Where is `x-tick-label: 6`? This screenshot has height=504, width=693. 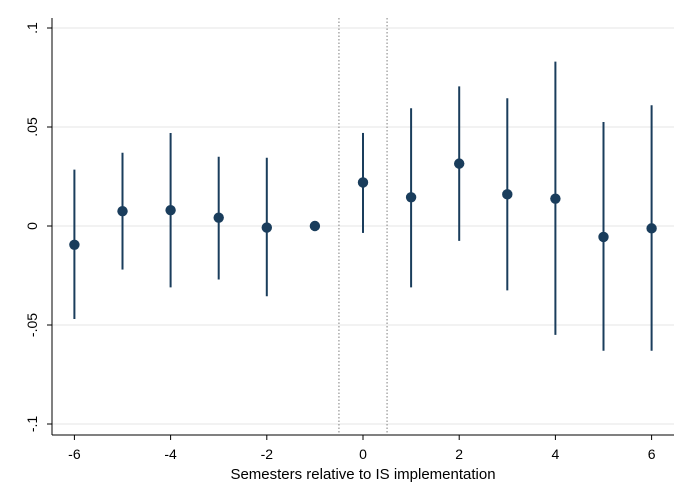
x-tick-label: 6 is located at coordinates (652, 454).